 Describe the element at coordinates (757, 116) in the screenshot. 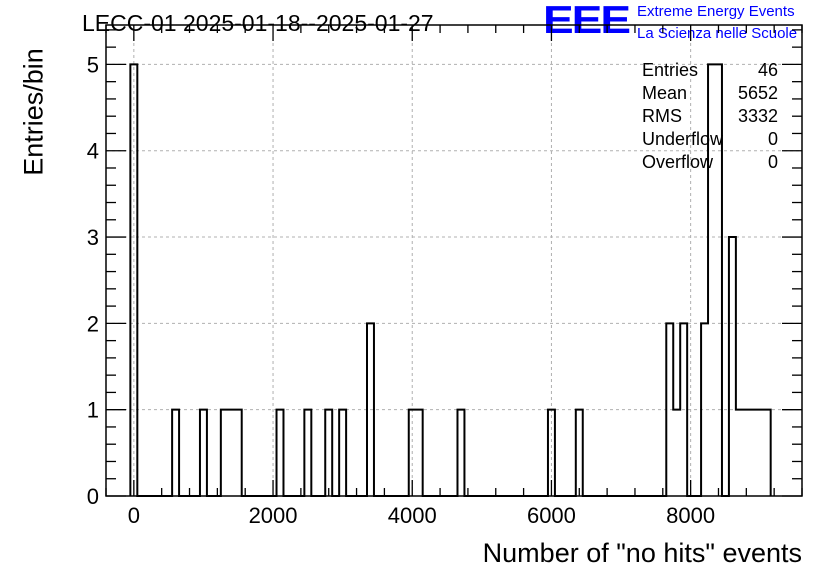

I see `stat-value: 3332` at that location.